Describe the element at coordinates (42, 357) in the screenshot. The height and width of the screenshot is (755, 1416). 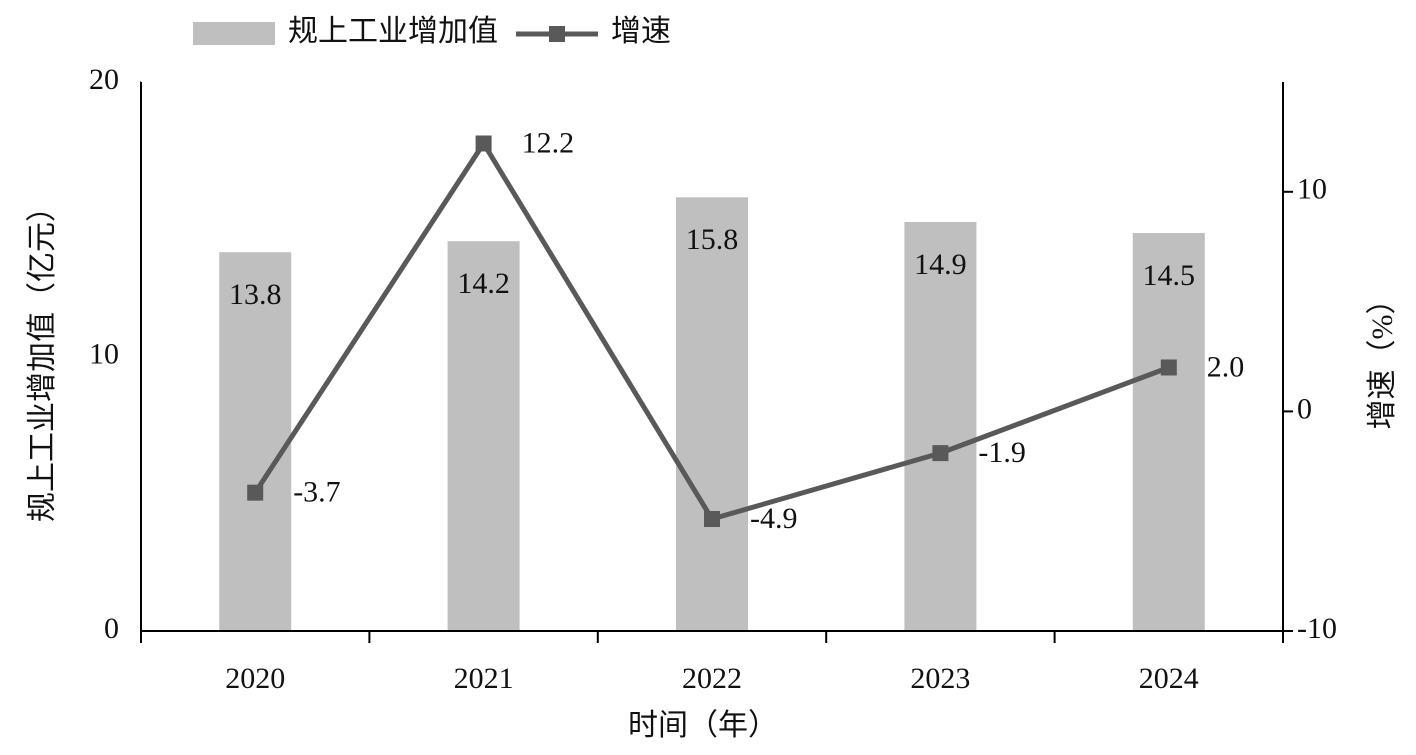
I see `y-axis-label: 规上工业增加值（亿元）` at that location.